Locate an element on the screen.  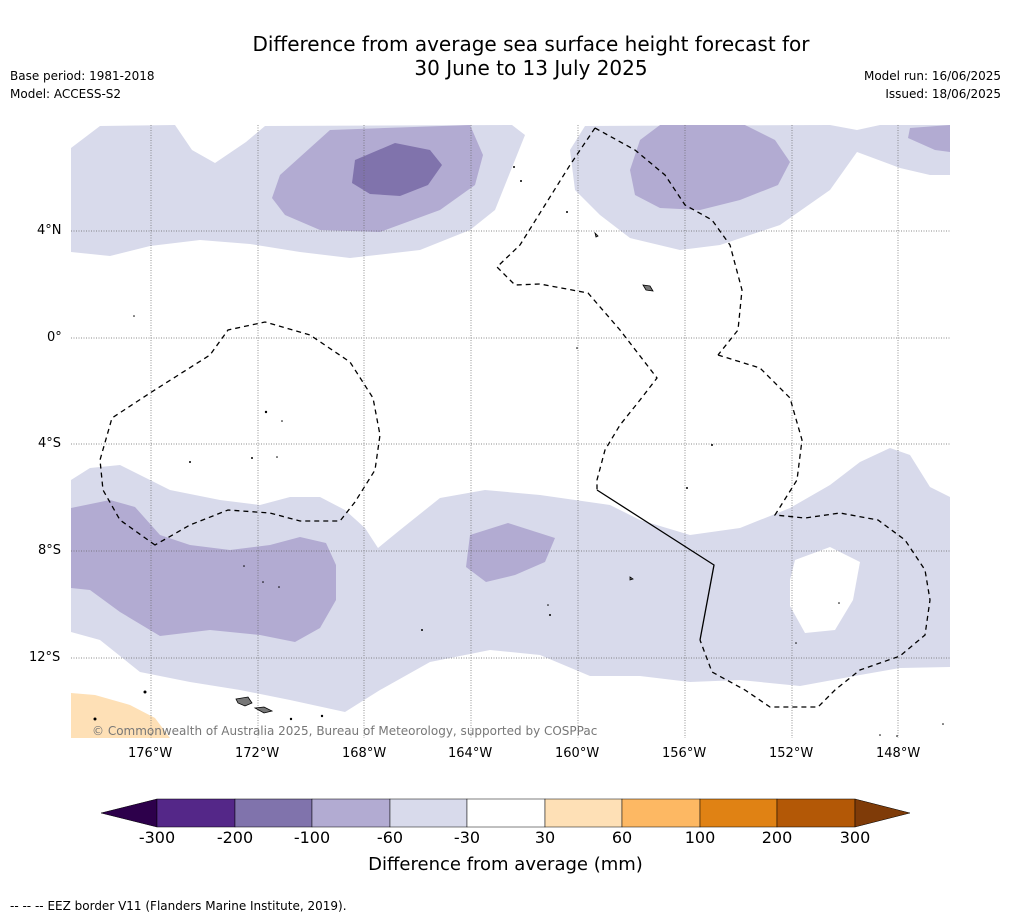
lat-label-4s: 4°S is located at coordinates (50, 443).